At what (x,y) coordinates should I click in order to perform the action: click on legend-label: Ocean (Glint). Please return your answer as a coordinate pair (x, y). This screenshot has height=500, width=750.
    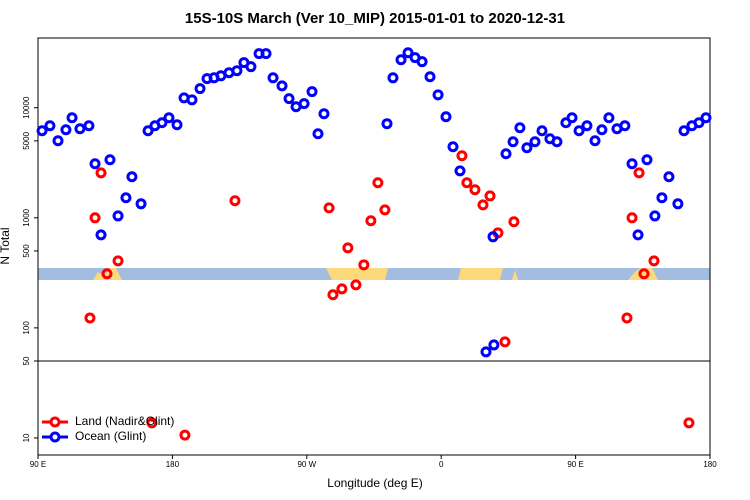
    Looking at the image, I should click on (110, 436).